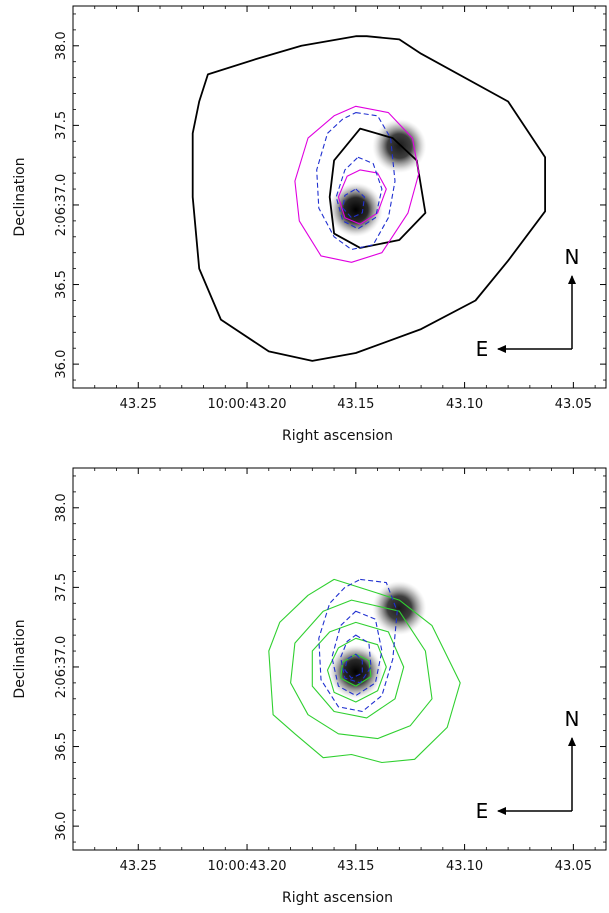  I want to click on plot-area, so click(364, 671).